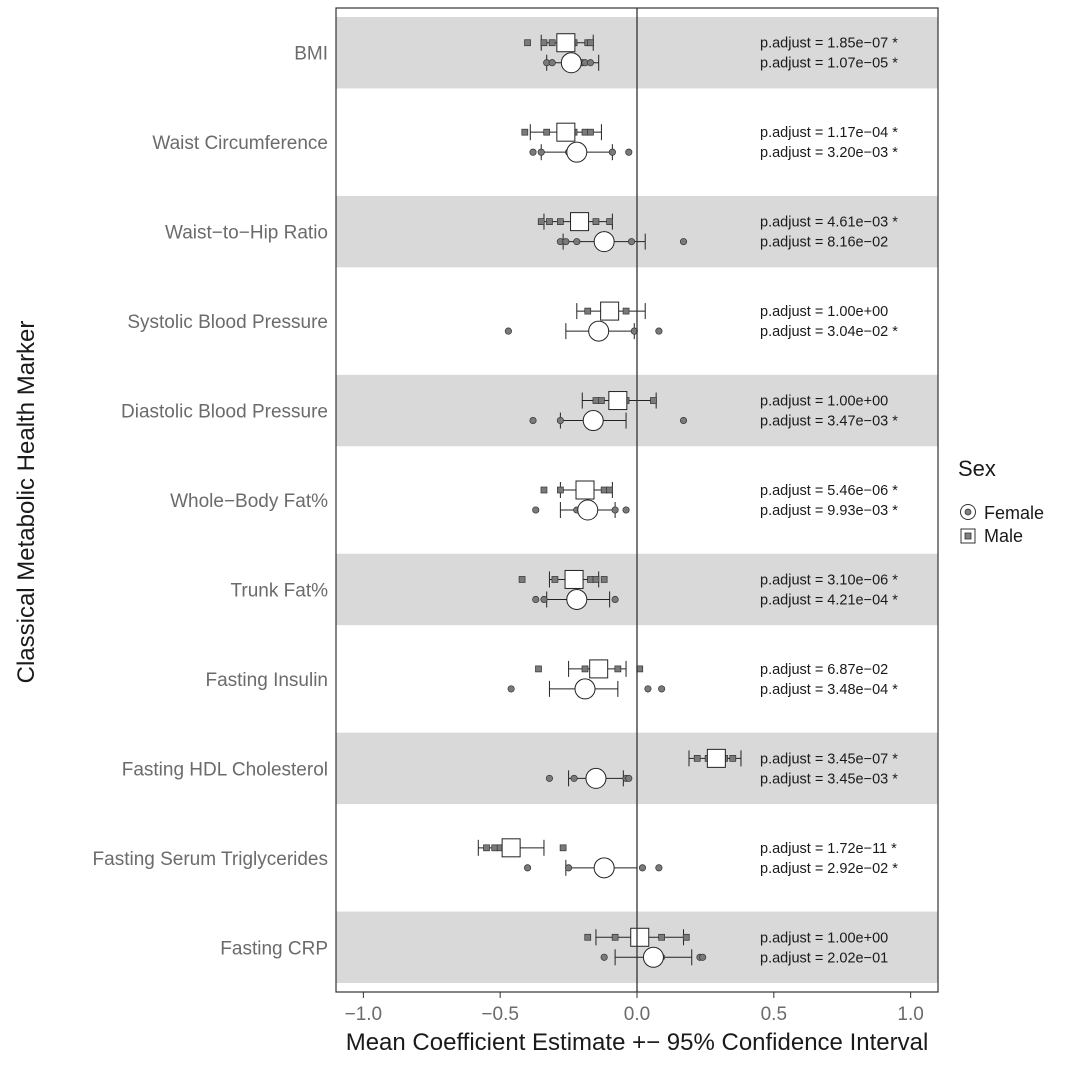 This screenshot has width=1071, height=1067. What do you see at coordinates (774, 1014) in the screenshot?
I see `x-tick-label: 0.5` at bounding box center [774, 1014].